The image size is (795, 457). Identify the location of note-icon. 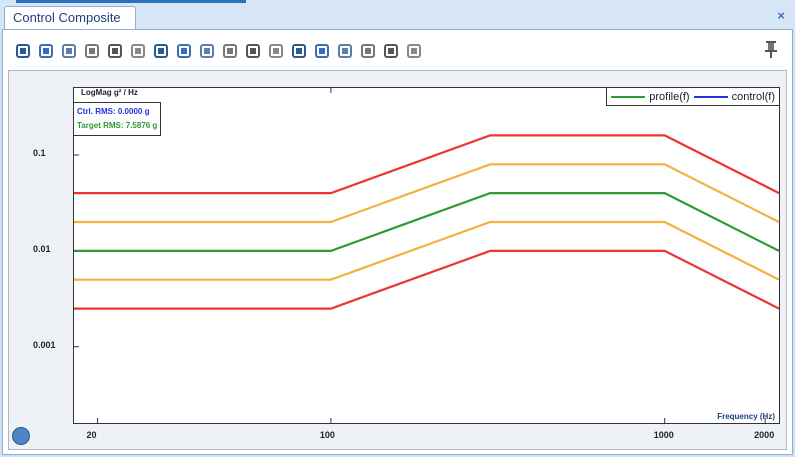
(322, 51).